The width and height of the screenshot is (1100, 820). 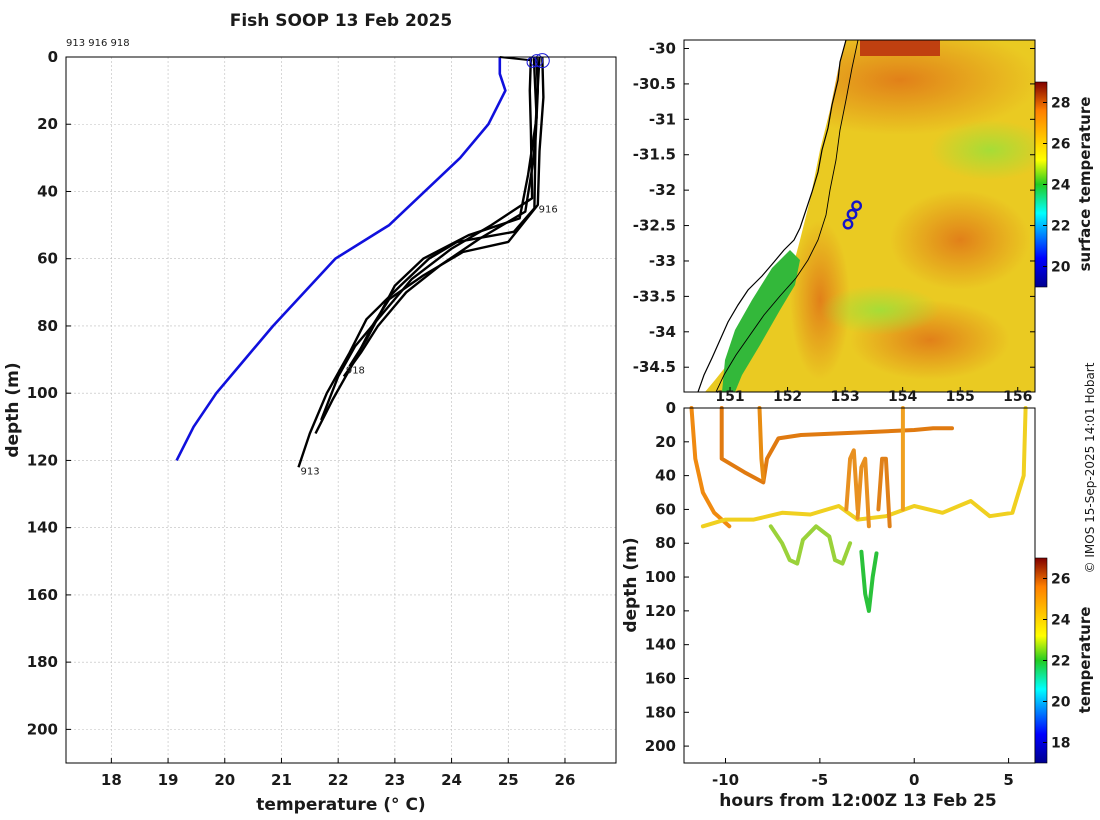 What do you see at coordinates (725, 780) in the screenshot?
I see `dt-x-tick-label: -10` at bounding box center [725, 780].